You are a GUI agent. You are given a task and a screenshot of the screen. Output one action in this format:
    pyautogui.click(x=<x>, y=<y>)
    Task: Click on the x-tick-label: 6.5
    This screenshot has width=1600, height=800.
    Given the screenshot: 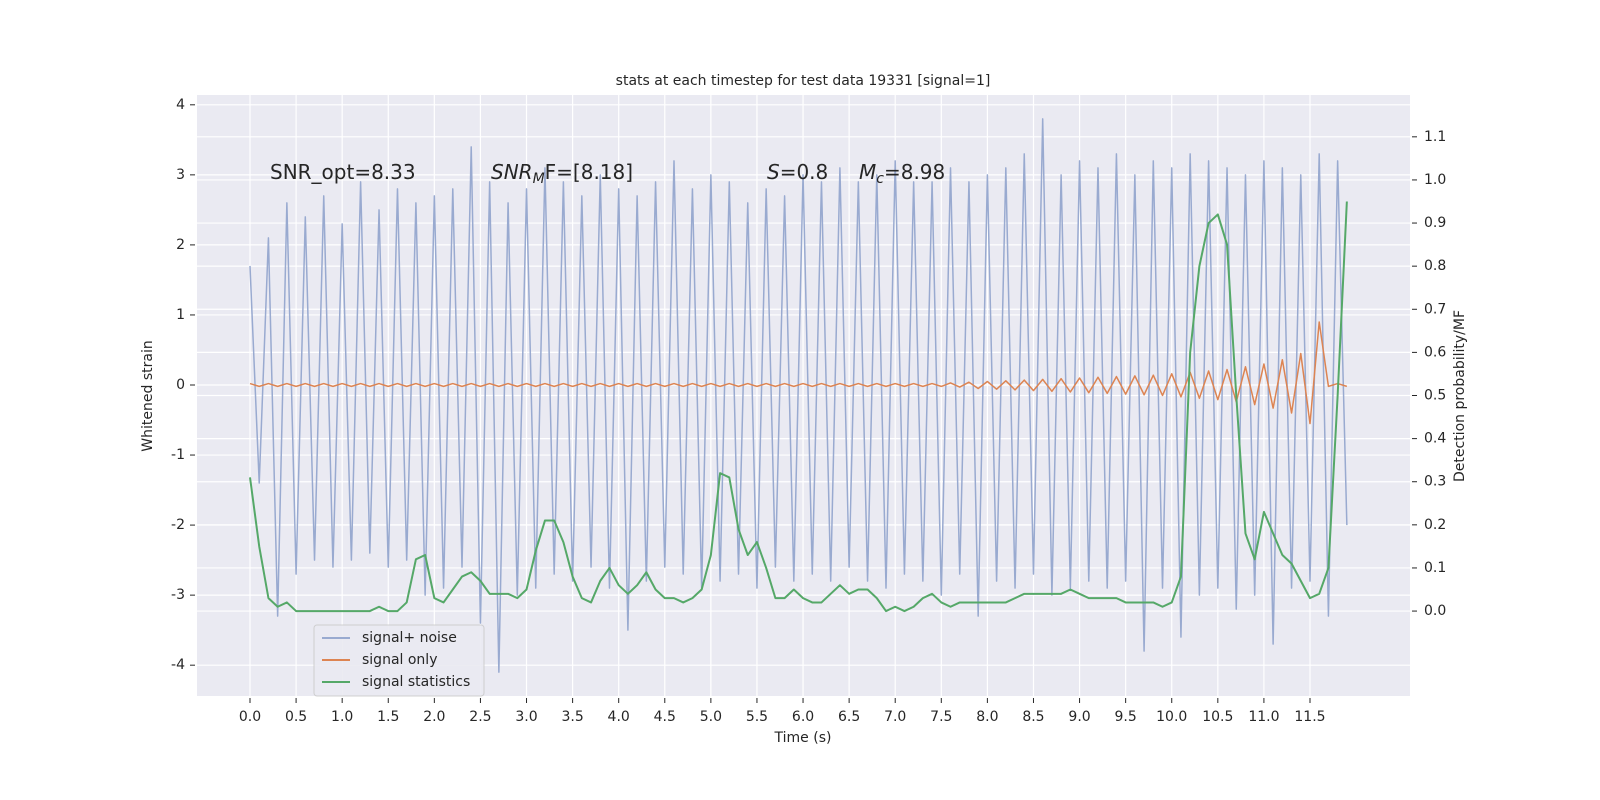 What is the action you would take?
    pyautogui.click(x=849, y=717)
    